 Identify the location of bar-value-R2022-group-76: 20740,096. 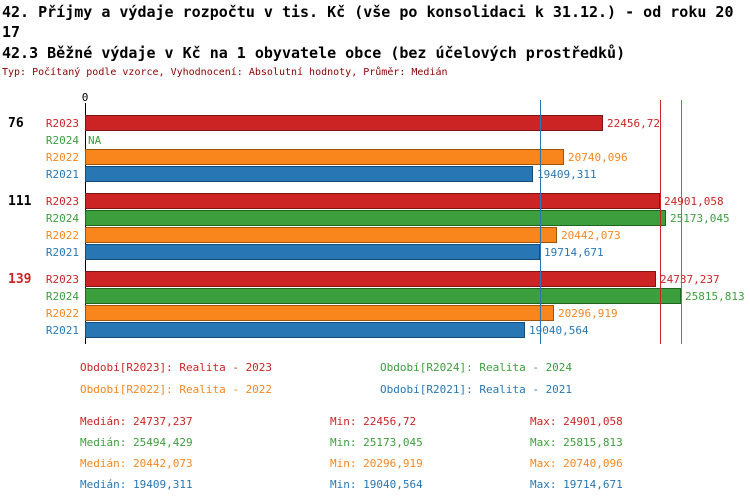
(598, 157).